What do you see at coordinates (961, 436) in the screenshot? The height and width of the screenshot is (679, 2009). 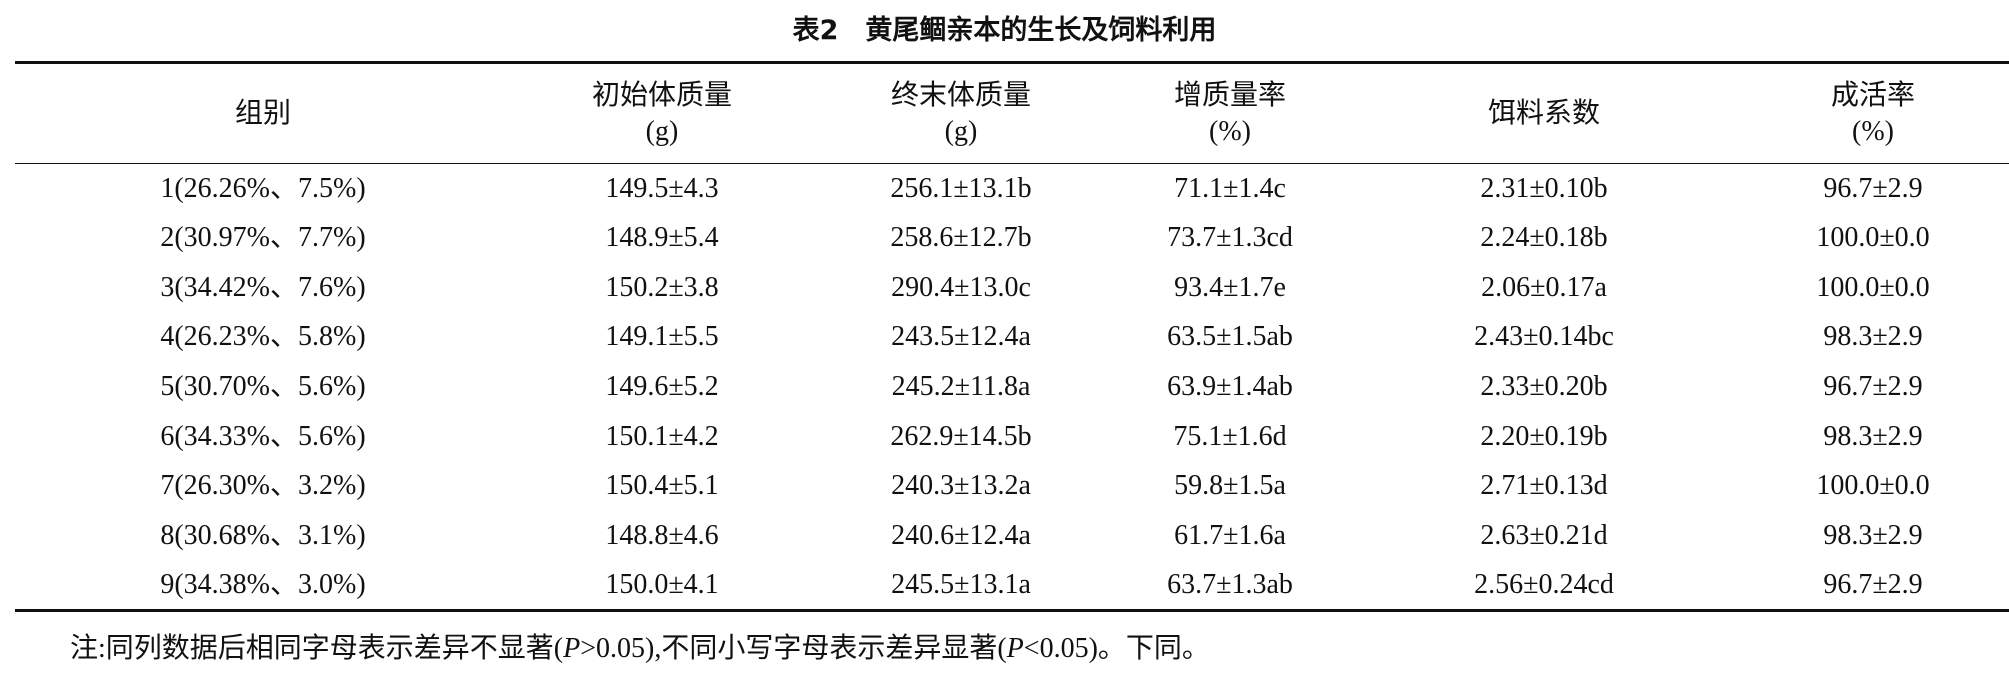 I see `table-cell: 262.9±14.5b` at bounding box center [961, 436].